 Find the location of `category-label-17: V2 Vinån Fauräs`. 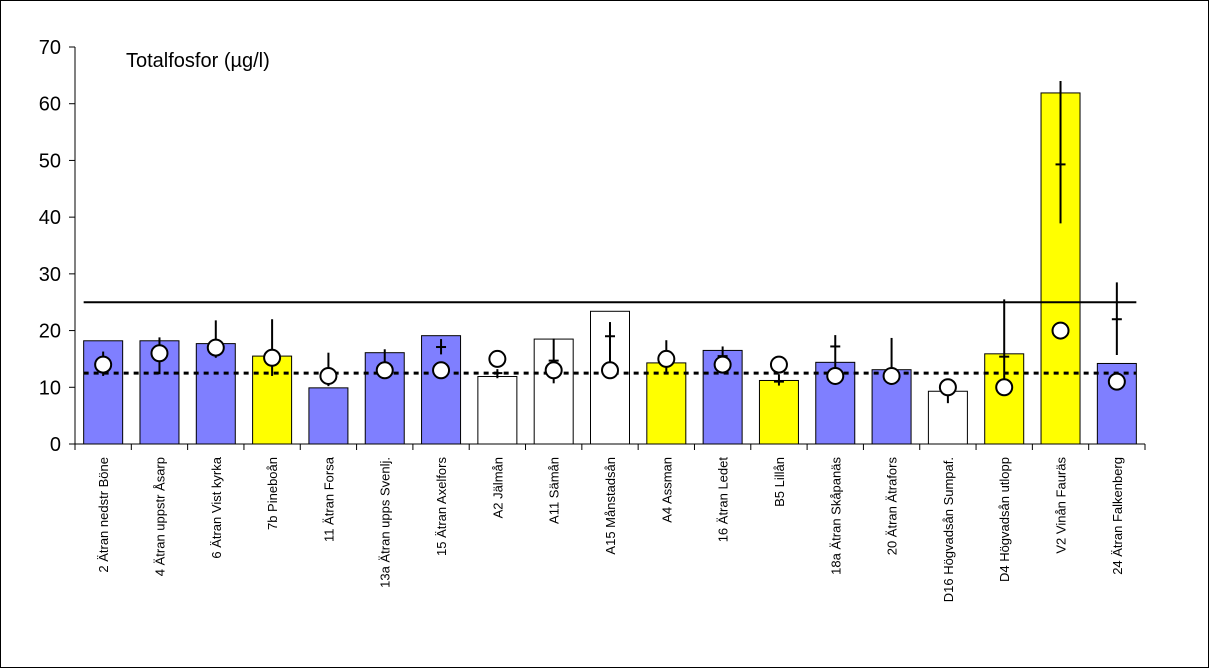

category-label-17: V2 Vinån Fauräs is located at coordinates (1061, 505).